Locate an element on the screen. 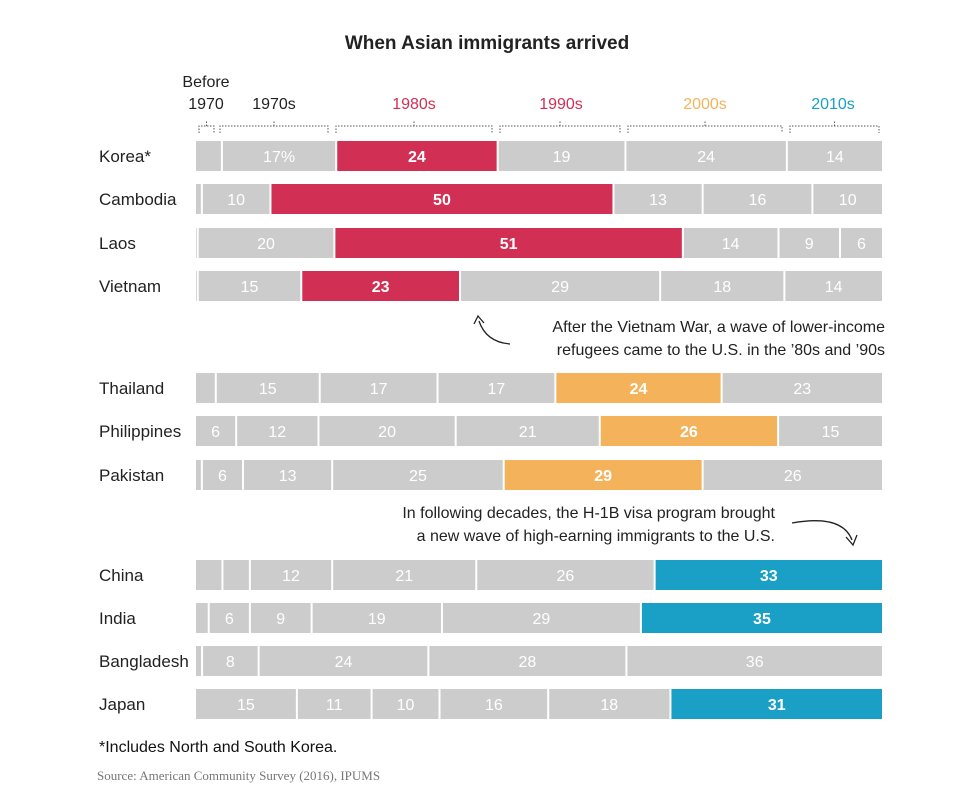  decade-label-line2: 1970 is located at coordinates (206, 104).